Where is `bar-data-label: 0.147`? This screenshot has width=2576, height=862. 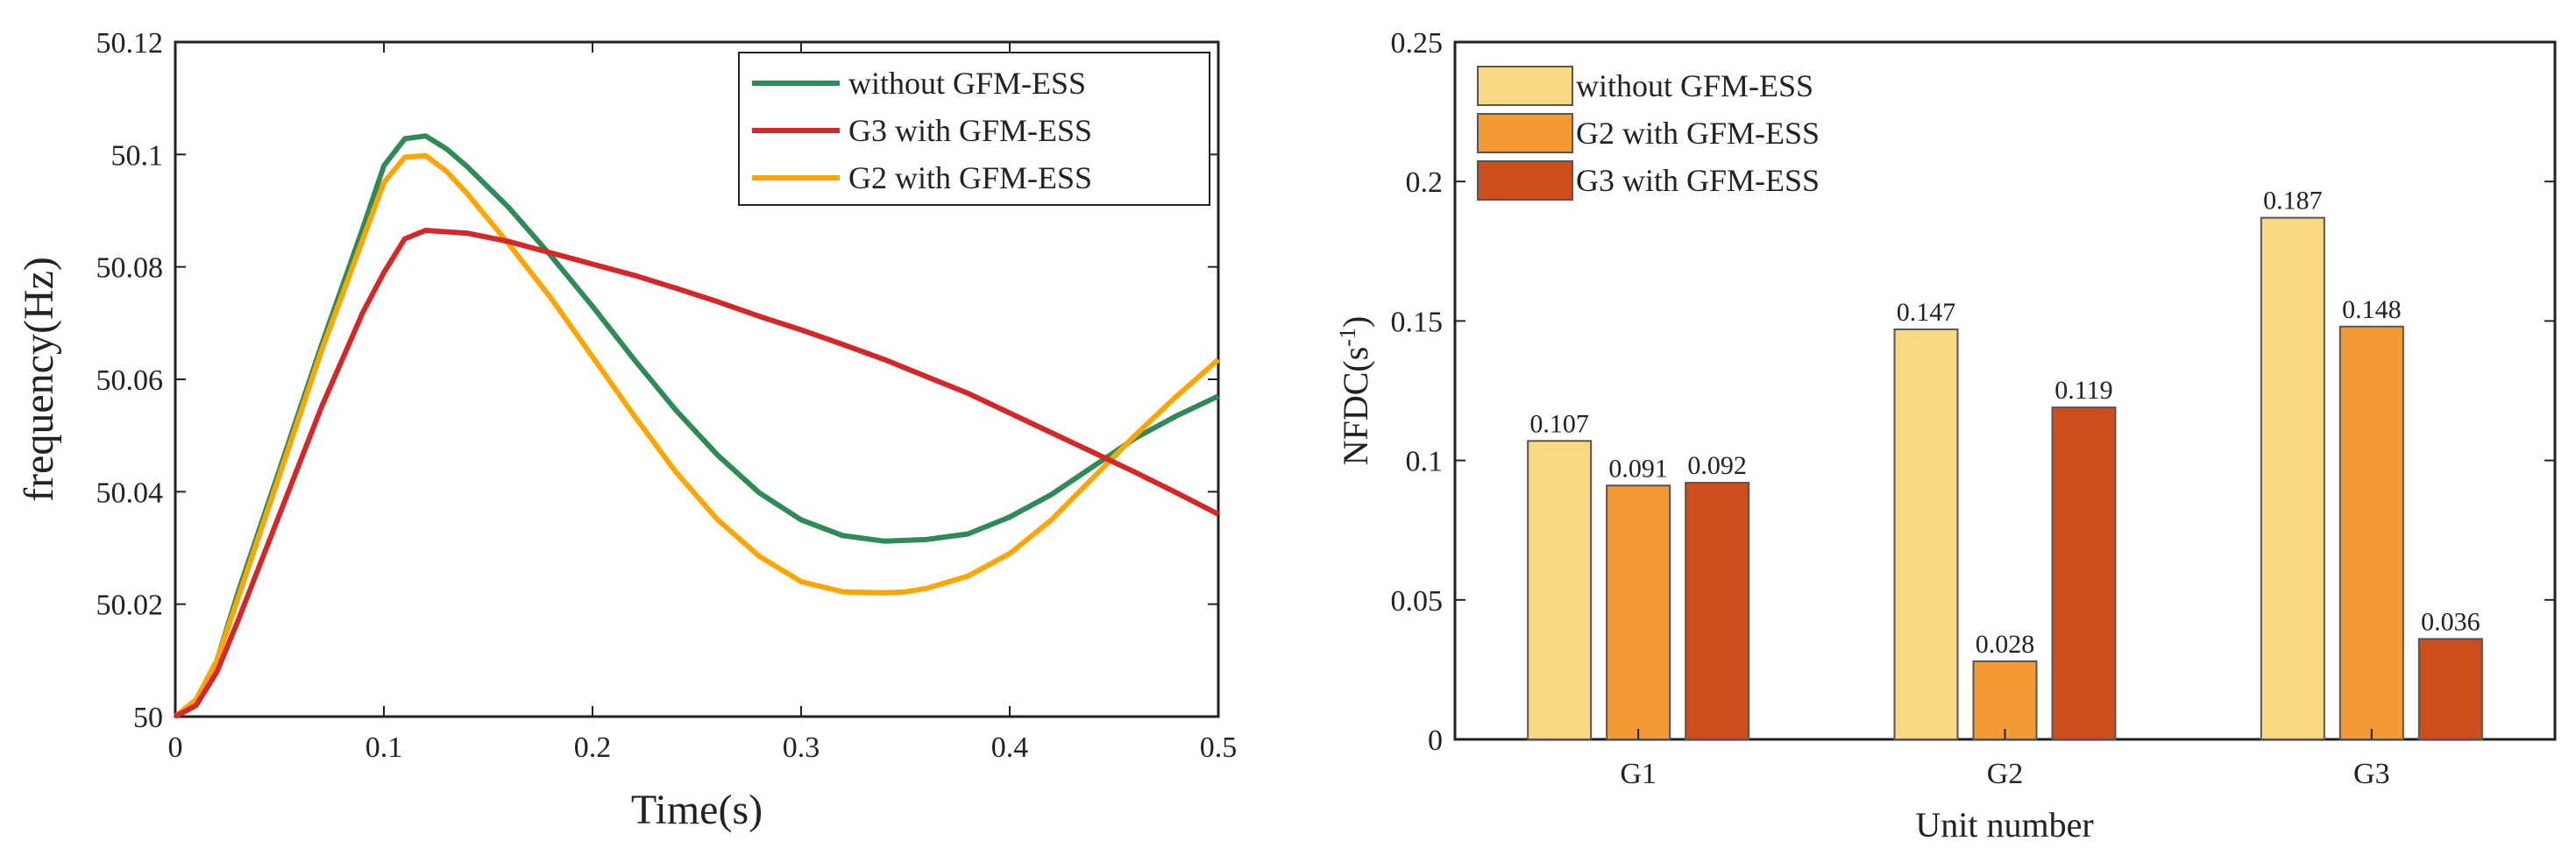
bar-data-label: 0.147 is located at coordinates (1926, 312).